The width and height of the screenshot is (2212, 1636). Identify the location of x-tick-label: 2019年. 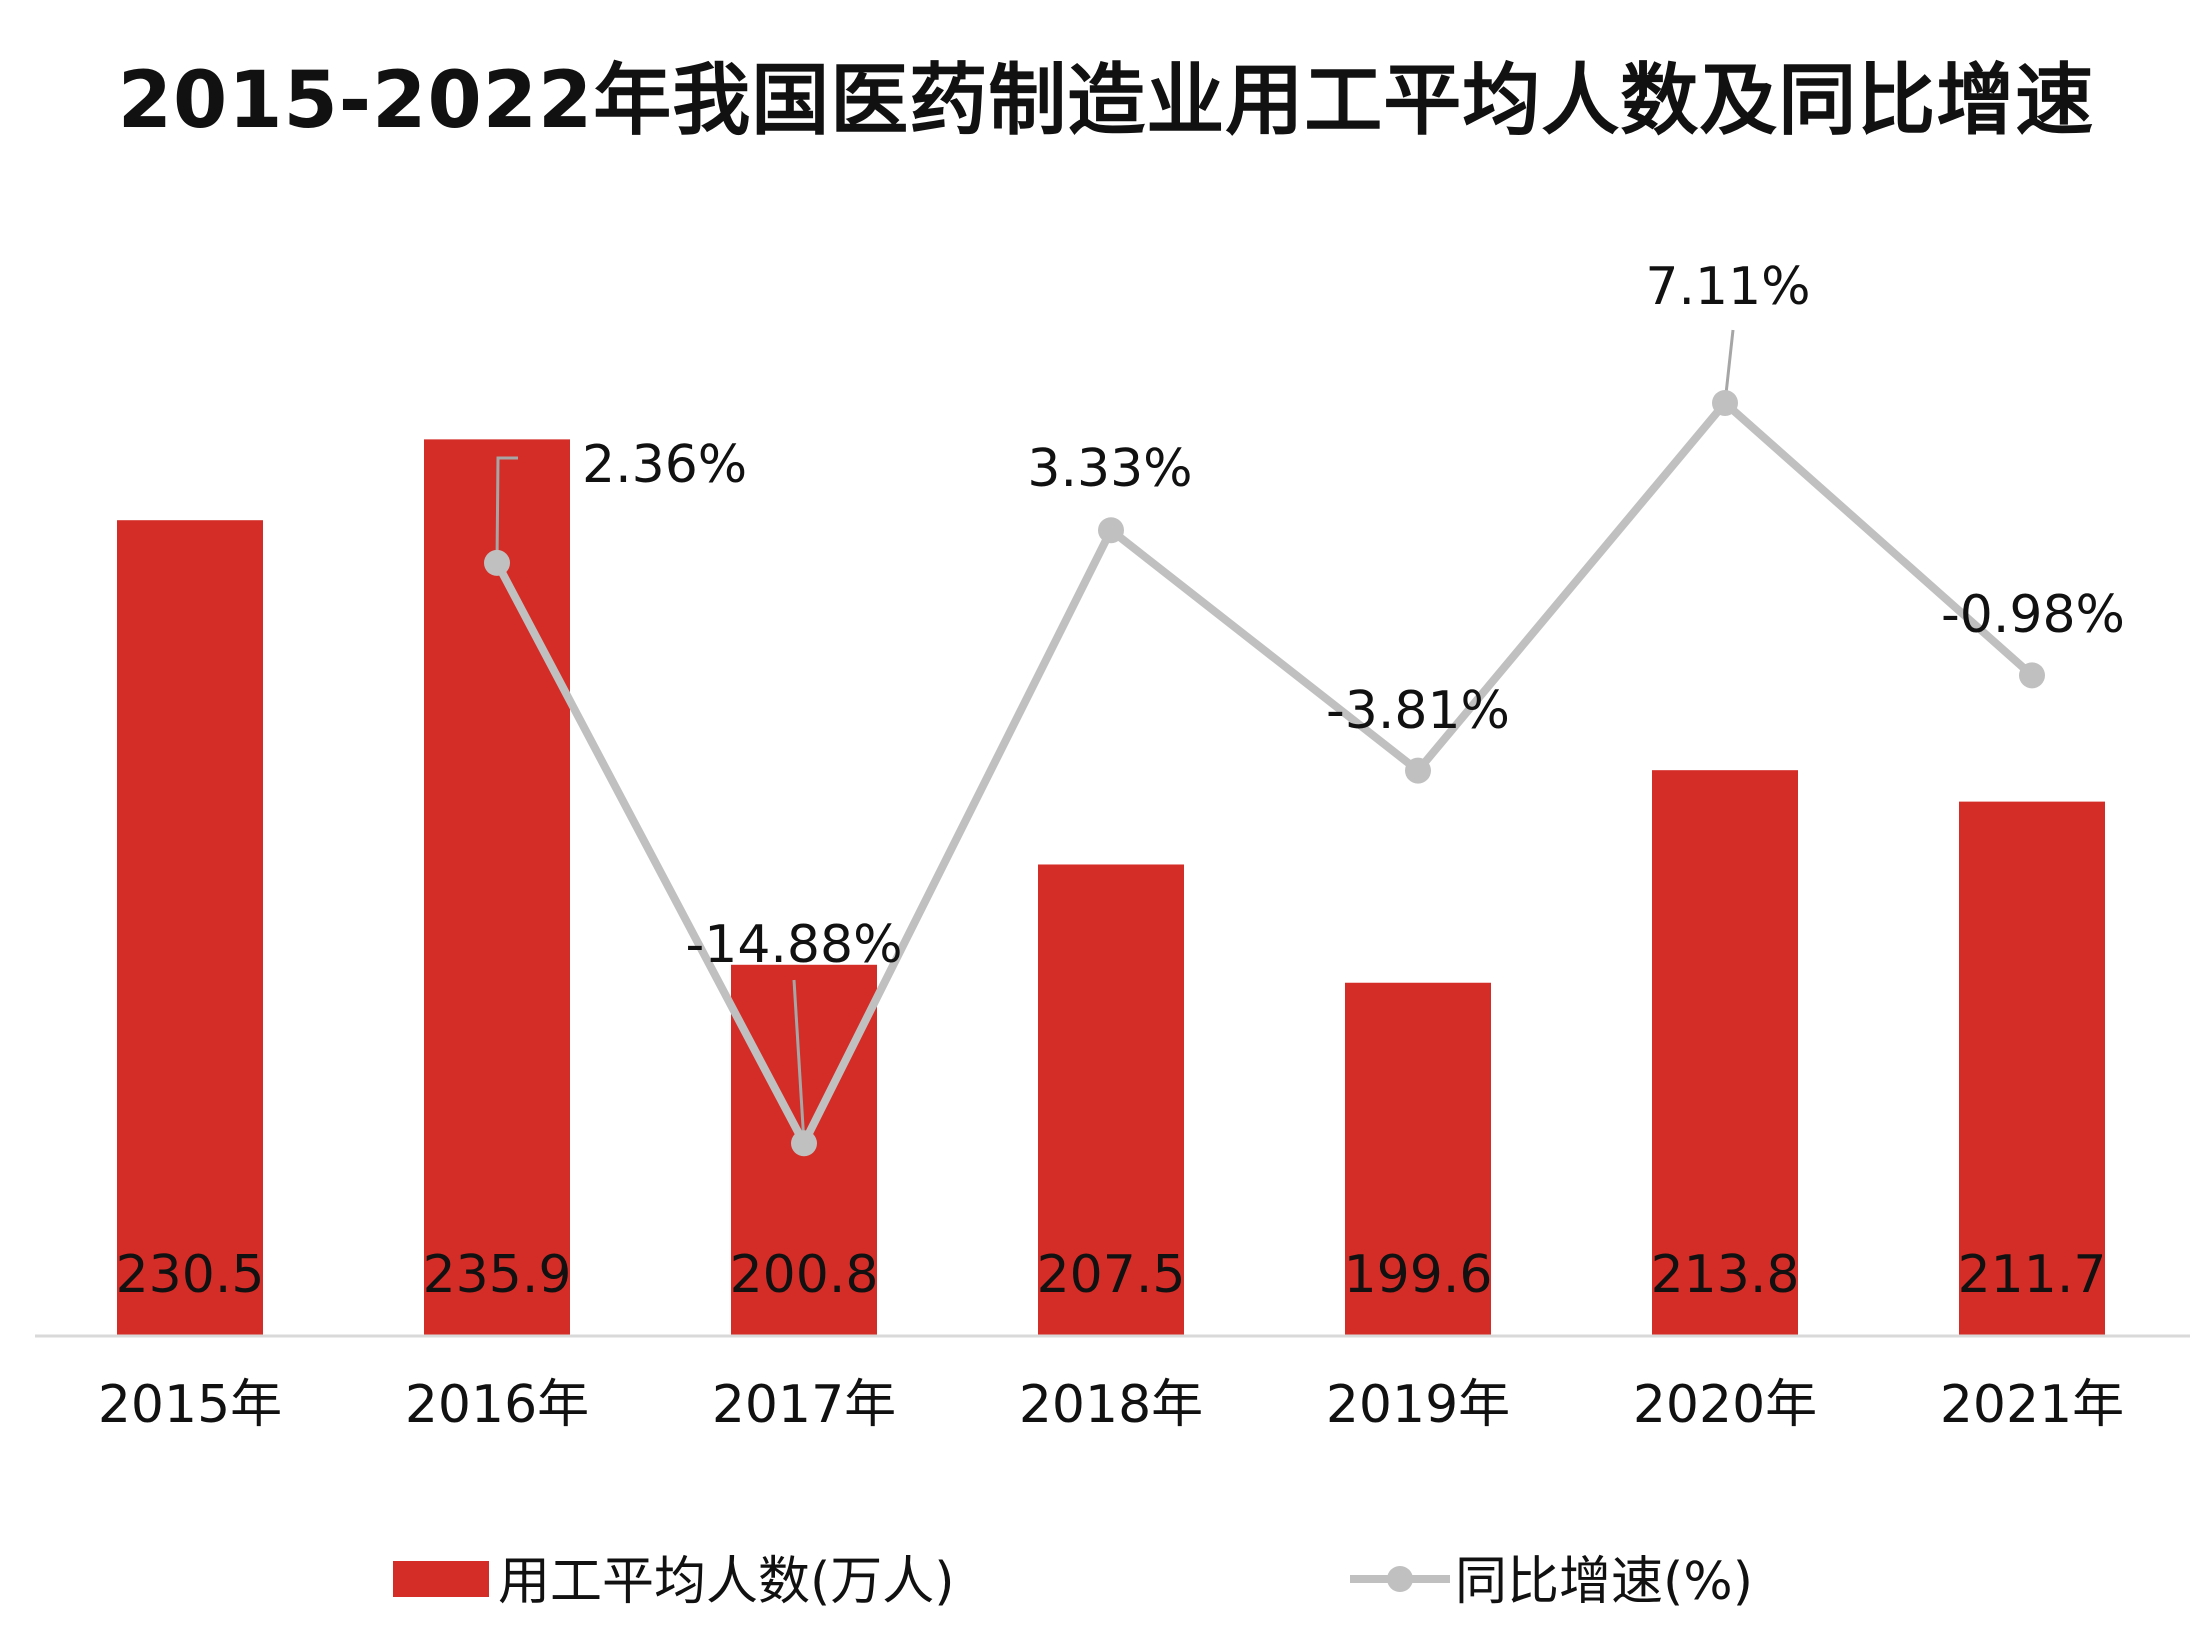
(1418, 1405).